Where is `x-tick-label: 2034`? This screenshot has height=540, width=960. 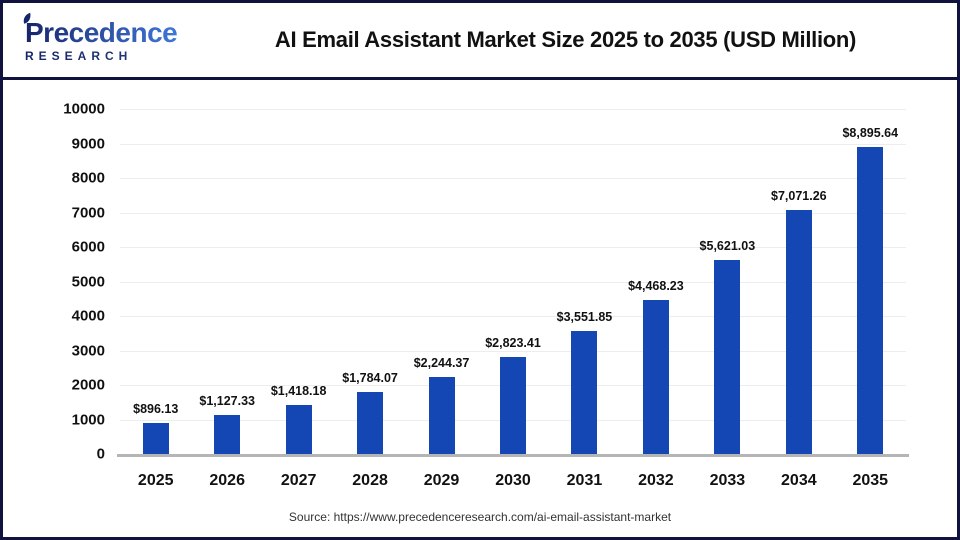
x-tick-label: 2034 is located at coordinates (799, 480).